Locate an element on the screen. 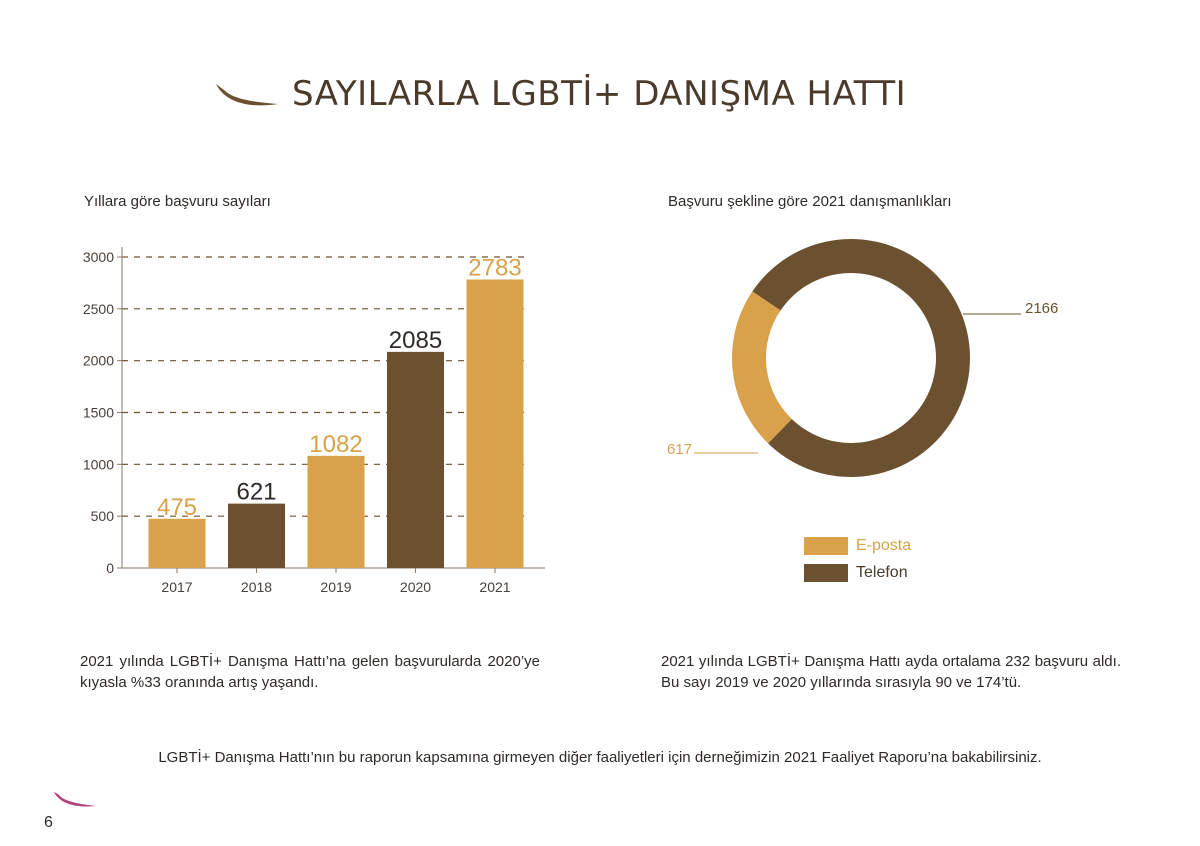 This screenshot has width=1200, height=846. donut-value-label-eposta: 617 is located at coordinates (679, 449).